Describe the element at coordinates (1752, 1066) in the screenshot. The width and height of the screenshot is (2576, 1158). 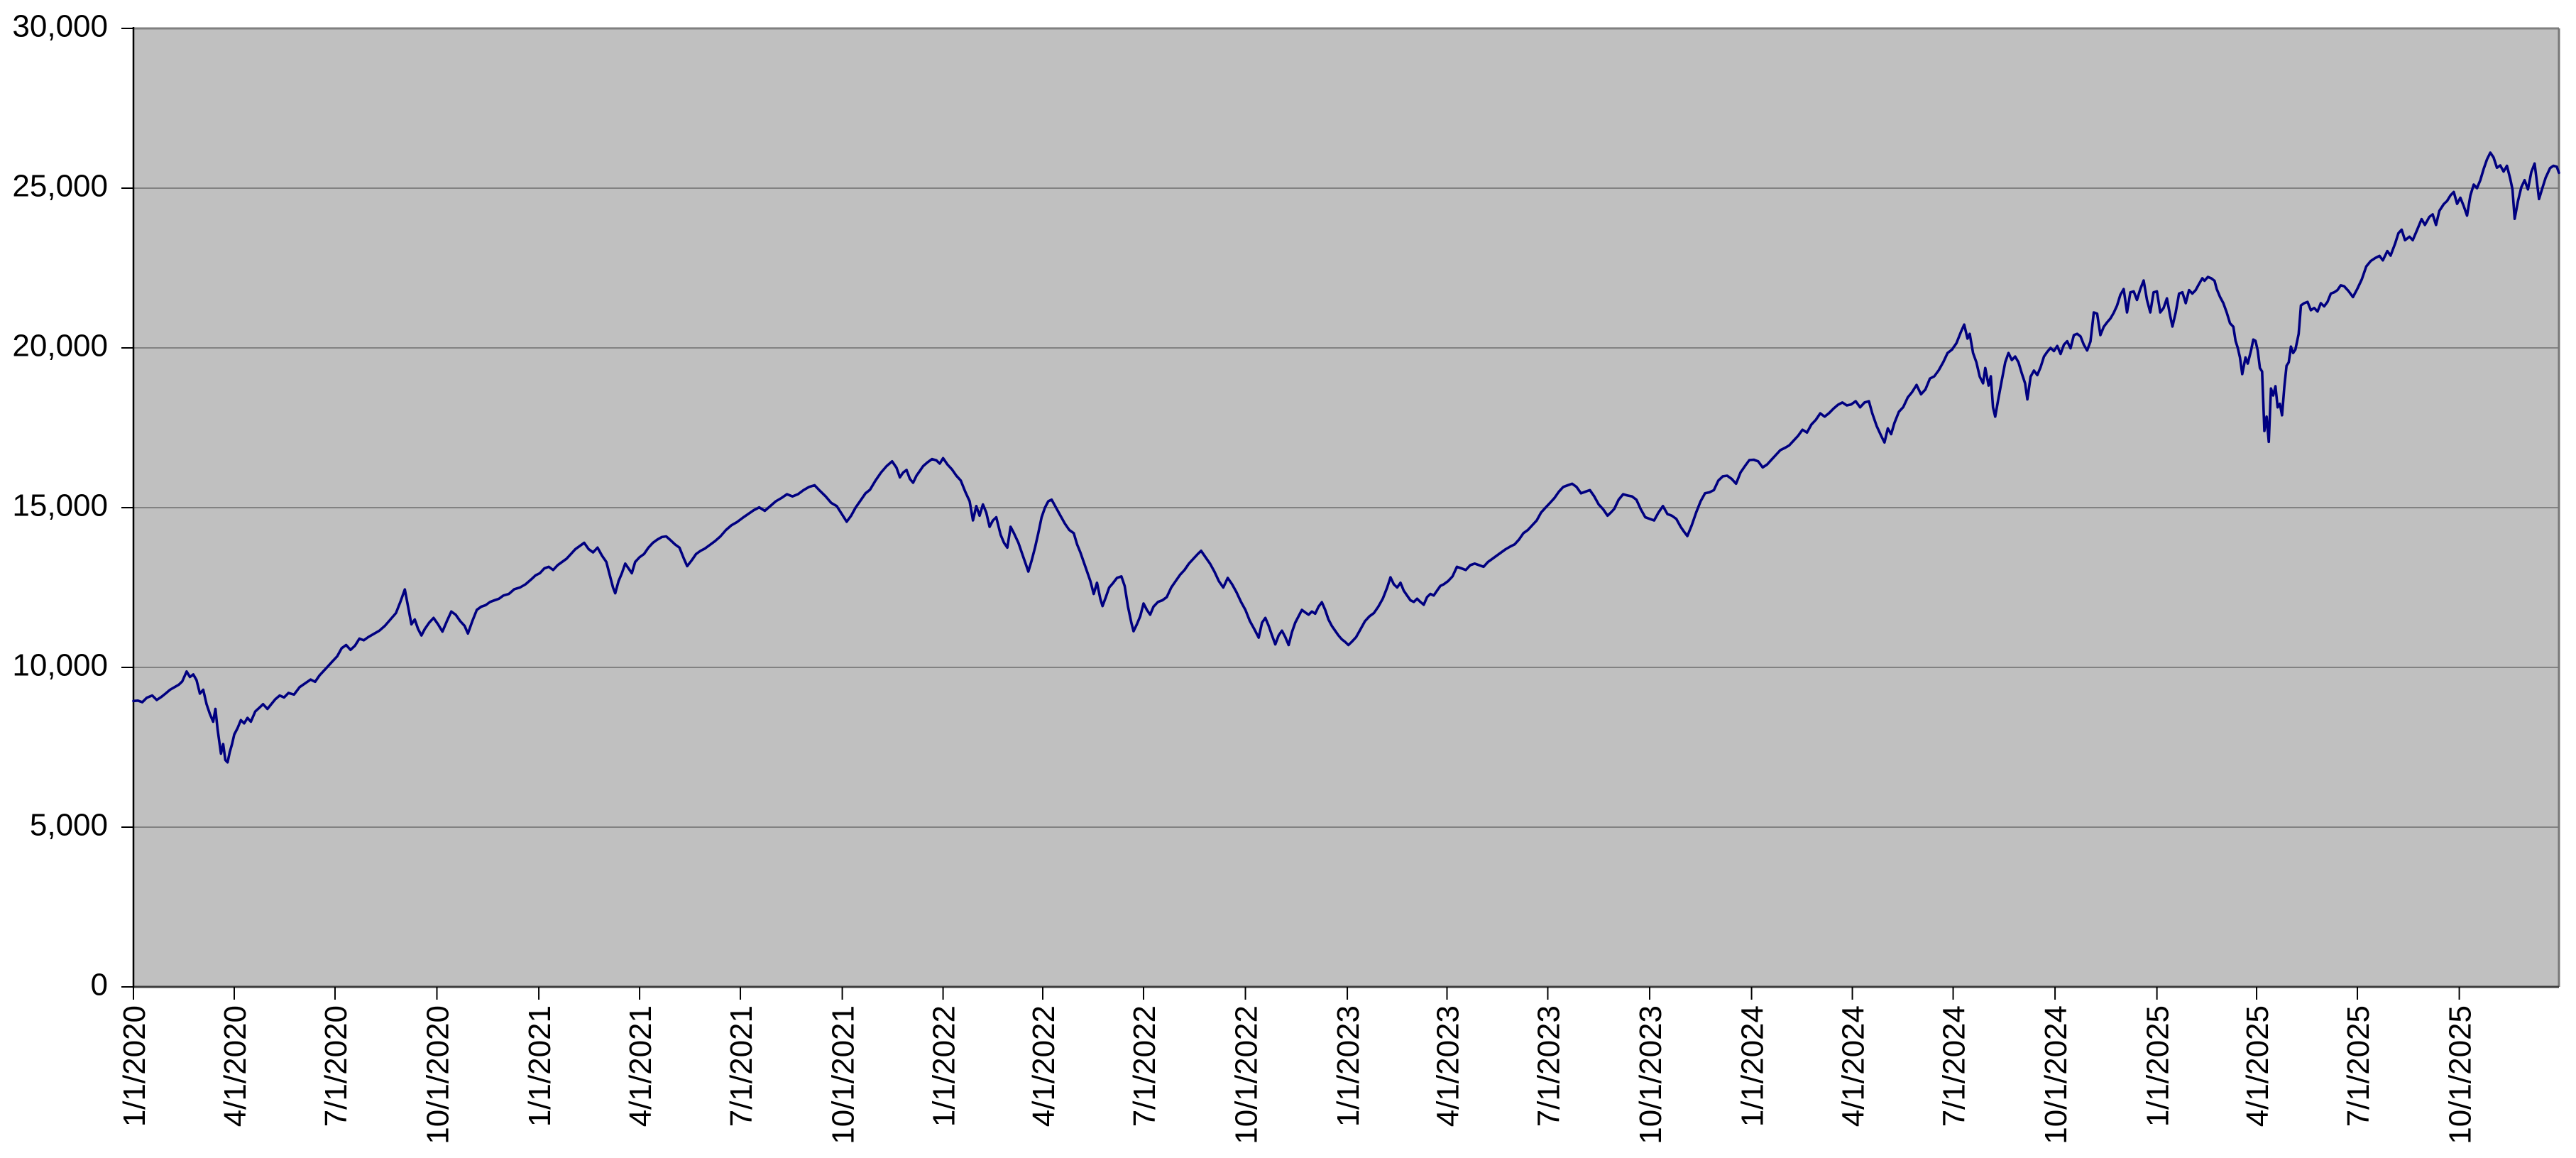
I see `x-tick-label: 1/1/2024` at that location.